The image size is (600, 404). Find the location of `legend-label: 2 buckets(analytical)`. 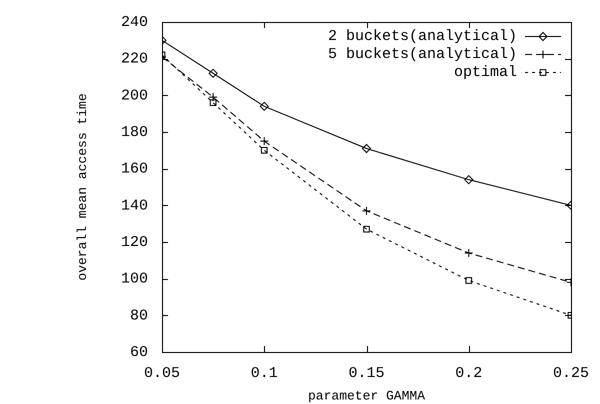

legend-label: 2 buckets(analytical) is located at coordinates (422, 36).